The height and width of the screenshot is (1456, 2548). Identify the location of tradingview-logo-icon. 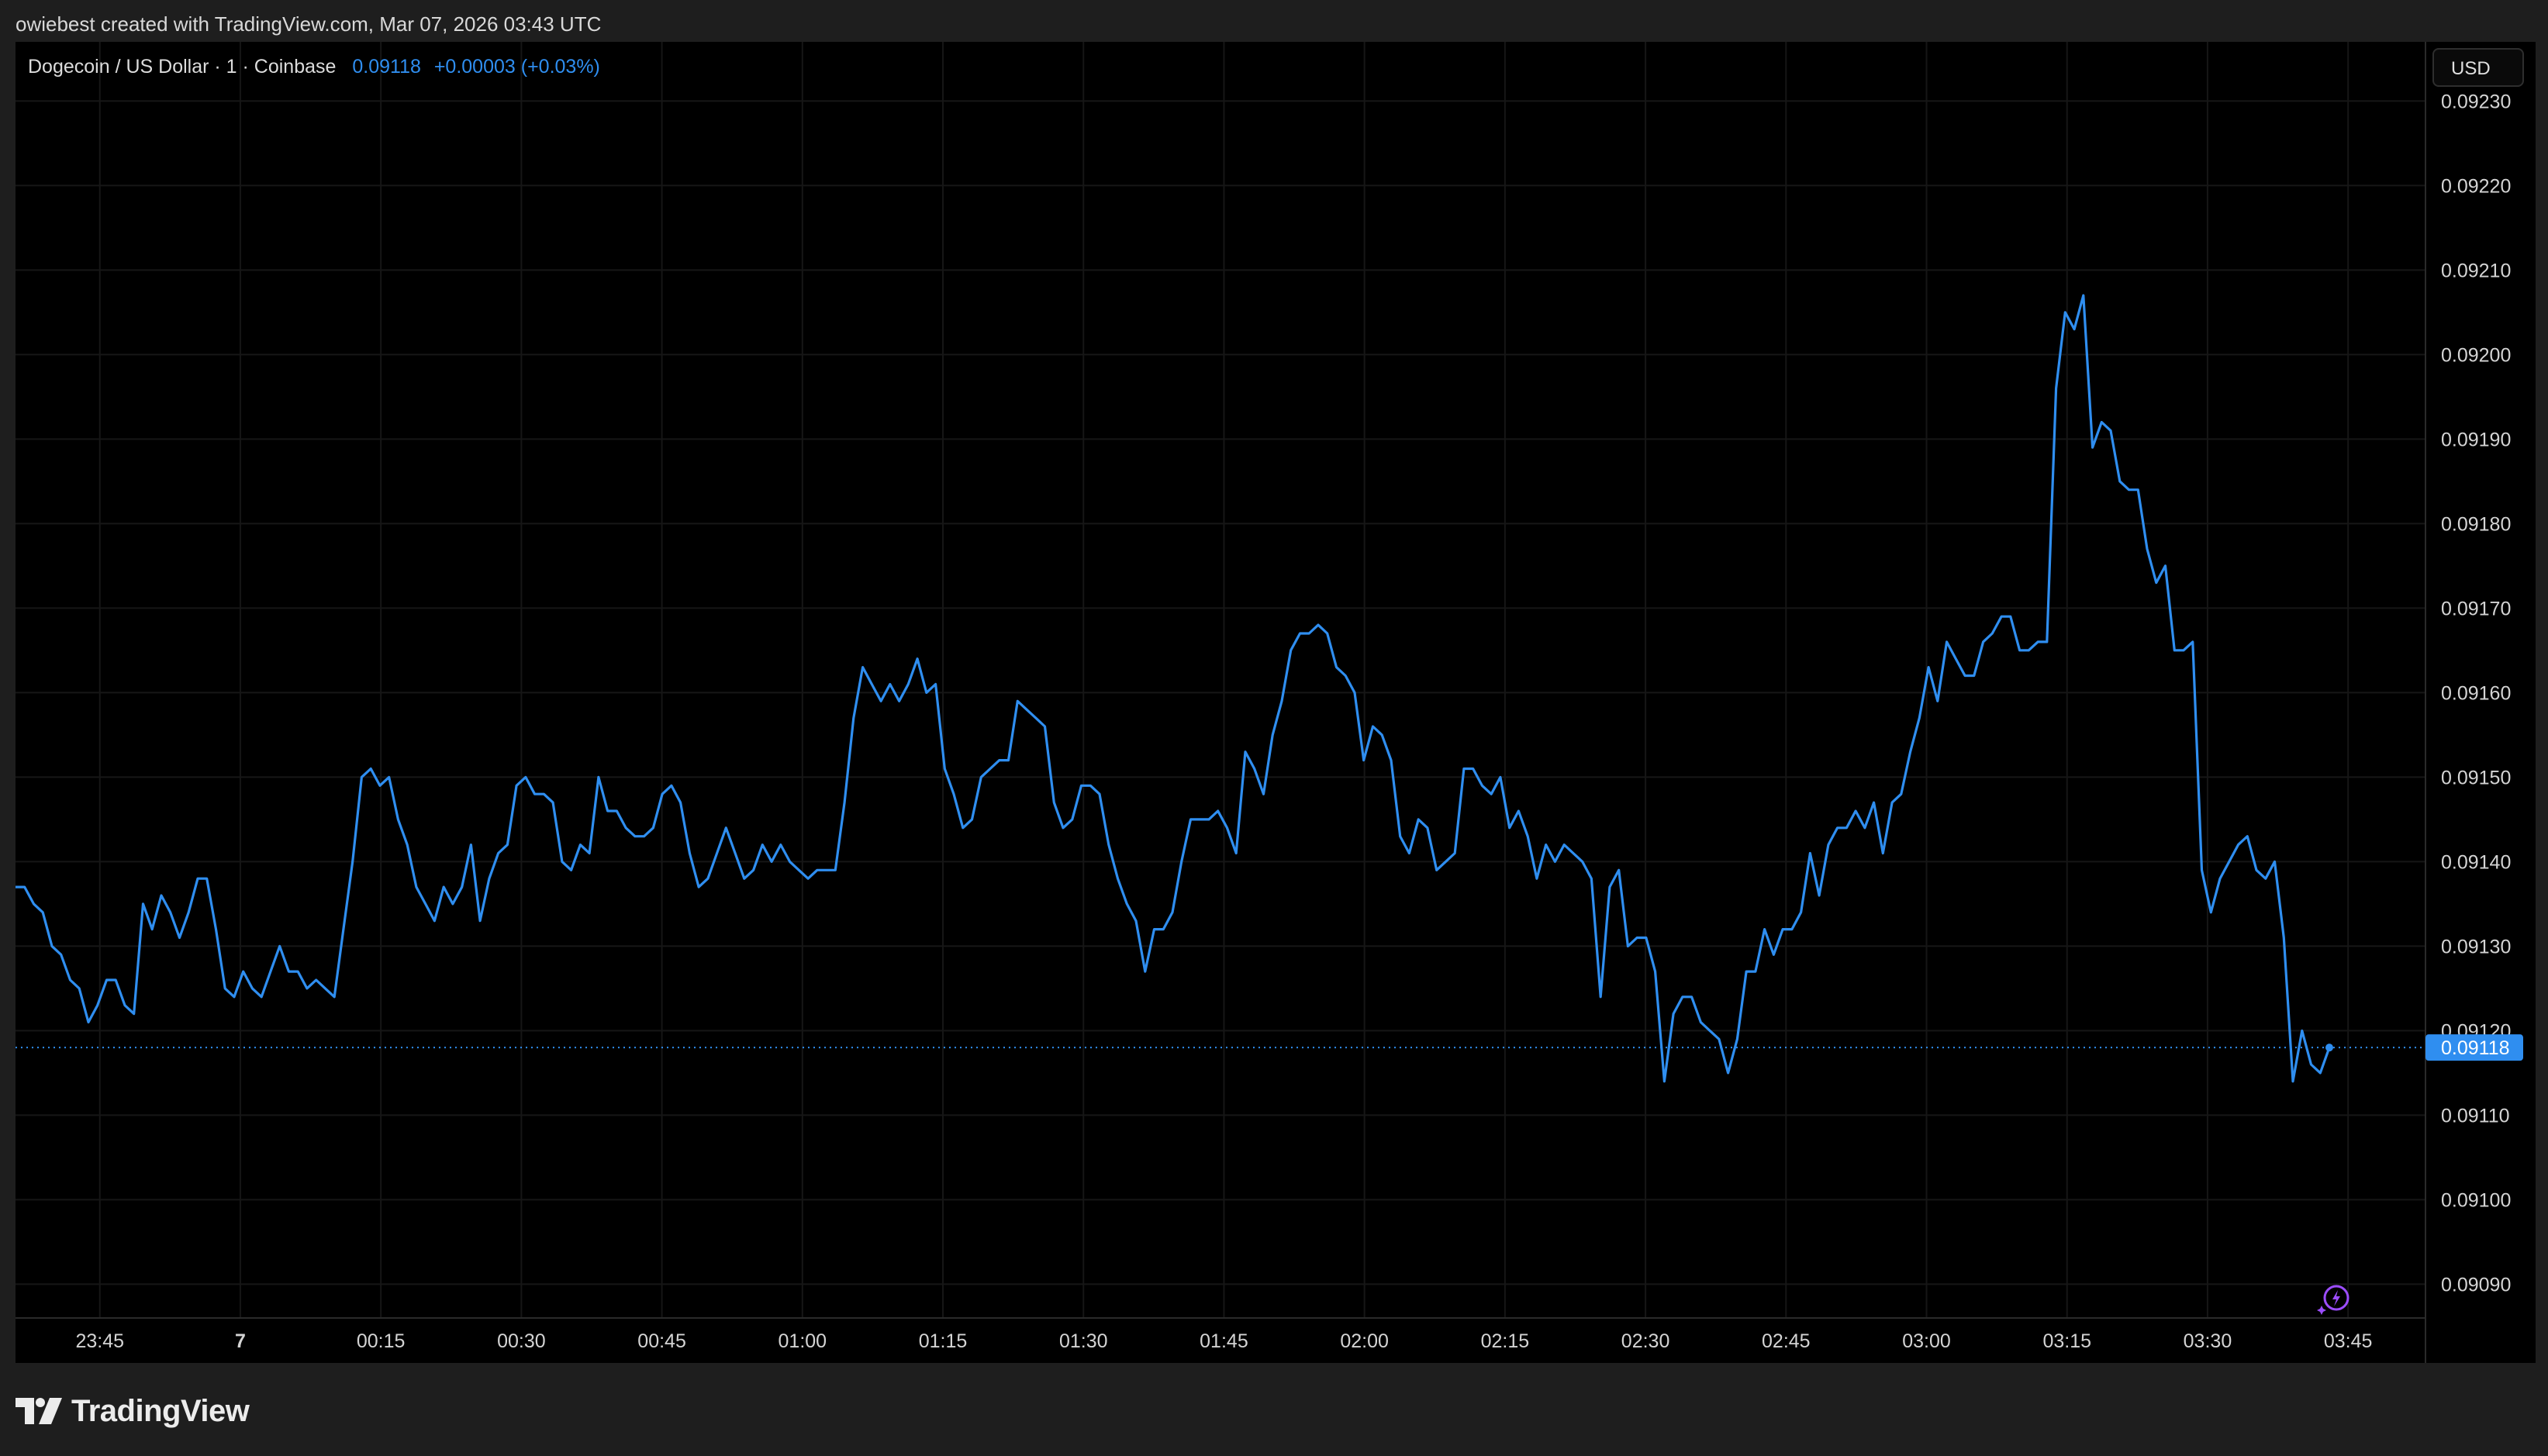
(39, 1411).